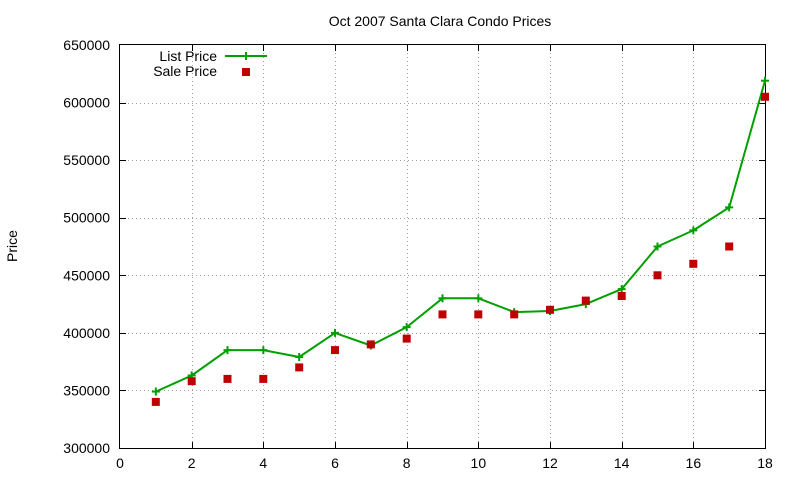 The width and height of the screenshot is (800, 480). Describe the element at coordinates (765, 463) in the screenshot. I see `x-tick-label: 18` at that location.